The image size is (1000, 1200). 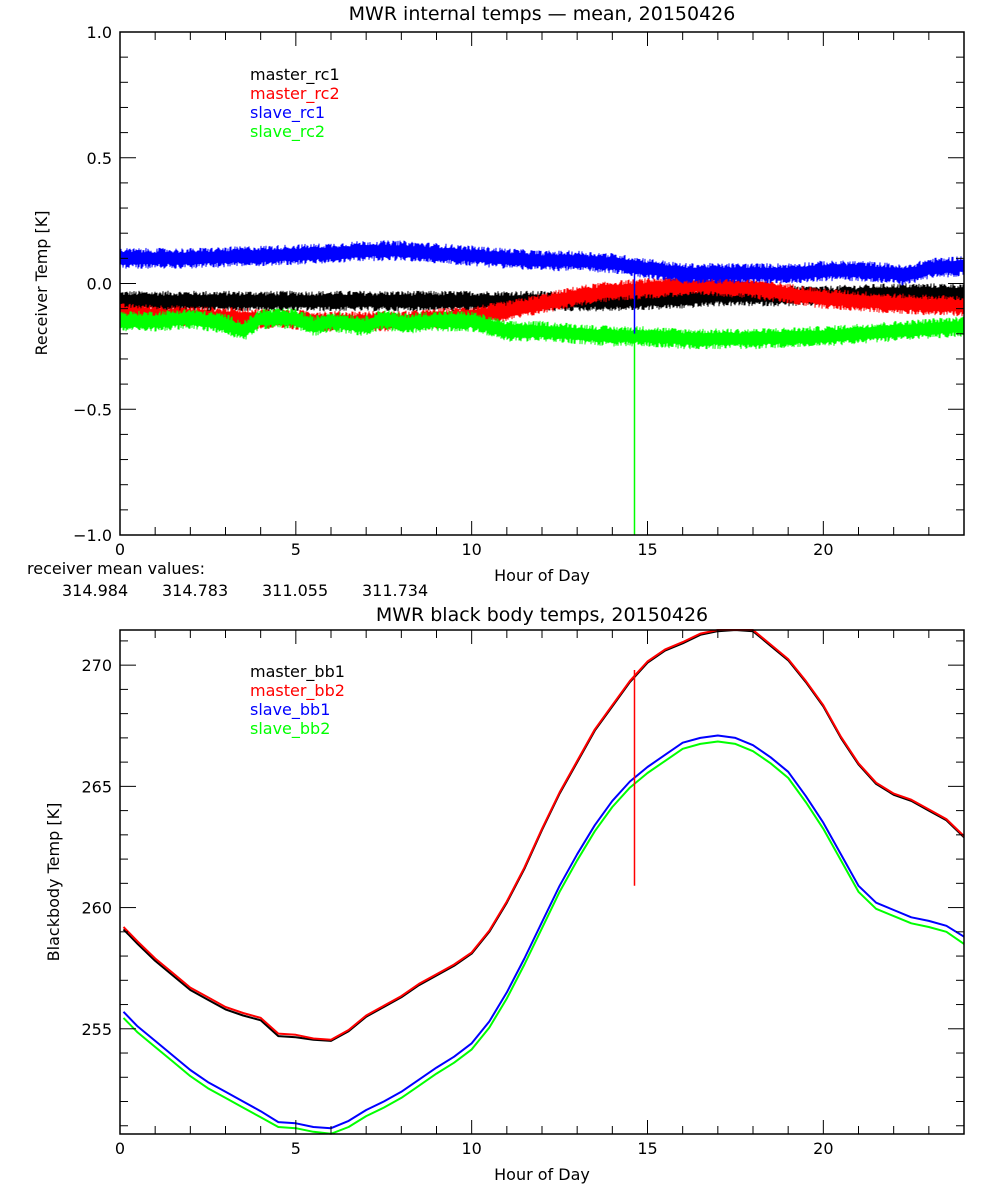 I want to click on legend-item-slave_rc1: slave_rc1, so click(x=287, y=113).